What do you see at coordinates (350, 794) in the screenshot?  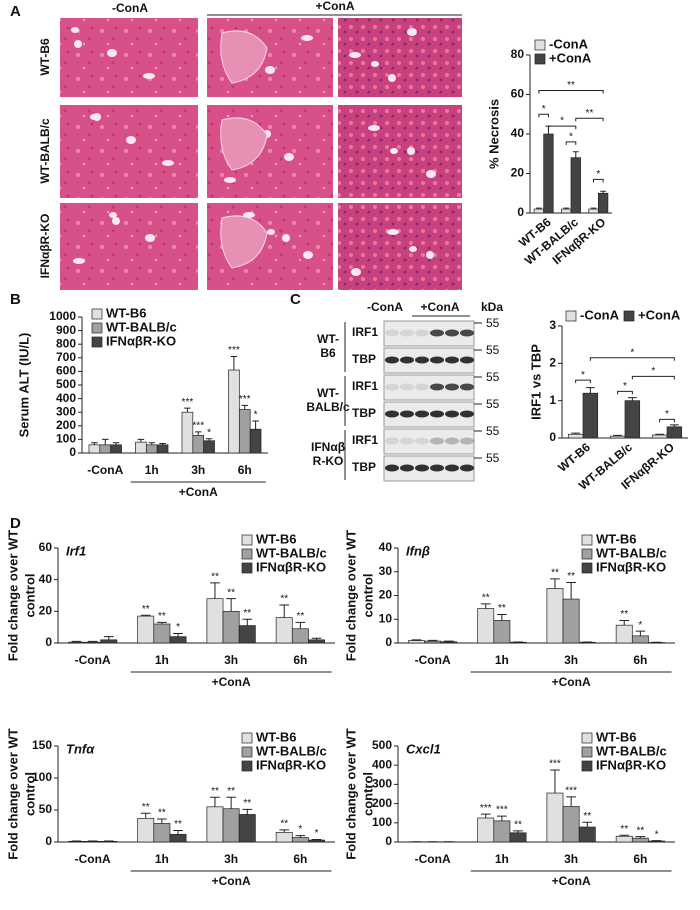 I see `y-axis-title: Fold change over WT` at bounding box center [350, 794].